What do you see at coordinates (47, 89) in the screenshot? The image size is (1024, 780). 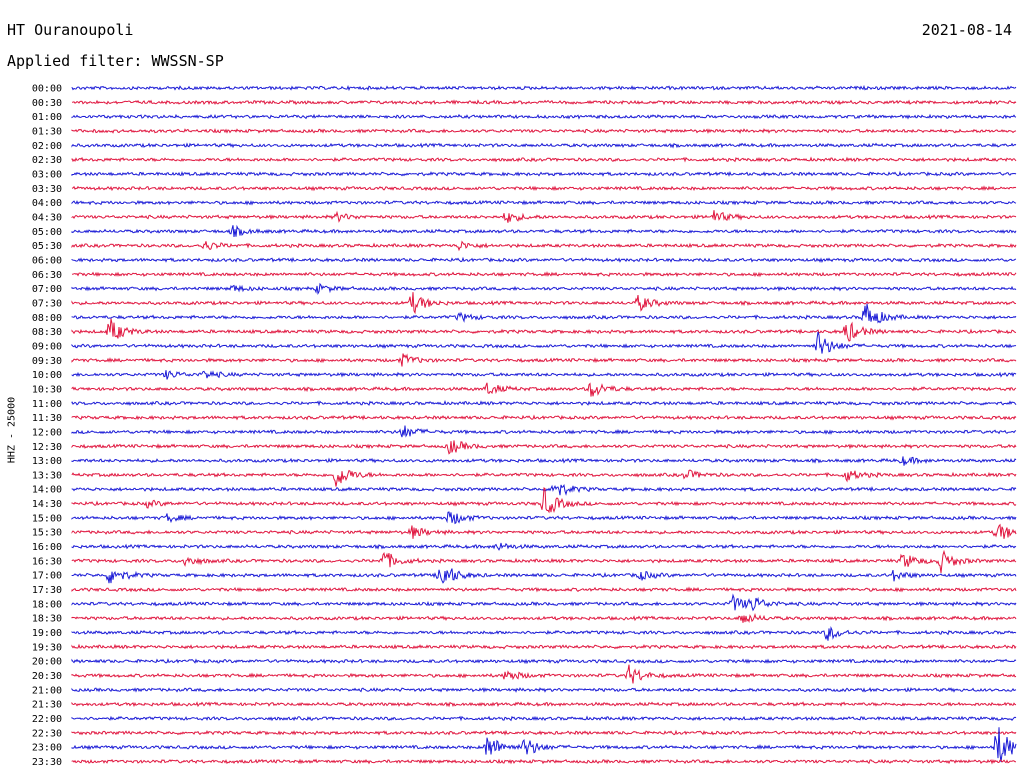 I see `row-time-label: 00:00` at bounding box center [47, 89].